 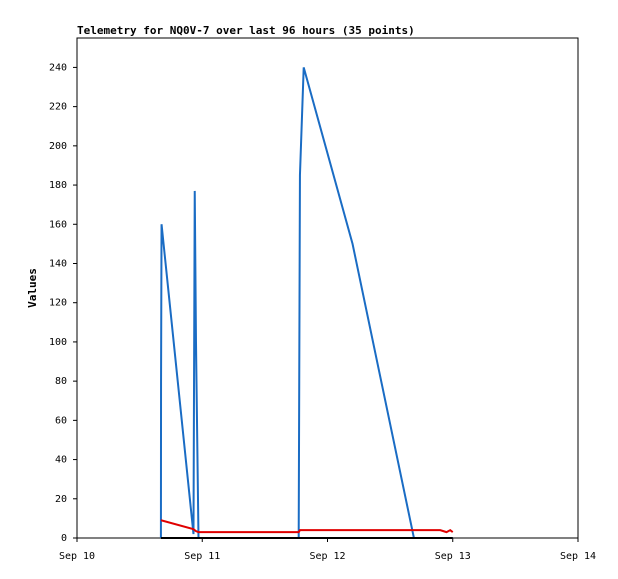 What do you see at coordinates (61, 460) in the screenshot?
I see `y-tick-label: 40` at bounding box center [61, 460].